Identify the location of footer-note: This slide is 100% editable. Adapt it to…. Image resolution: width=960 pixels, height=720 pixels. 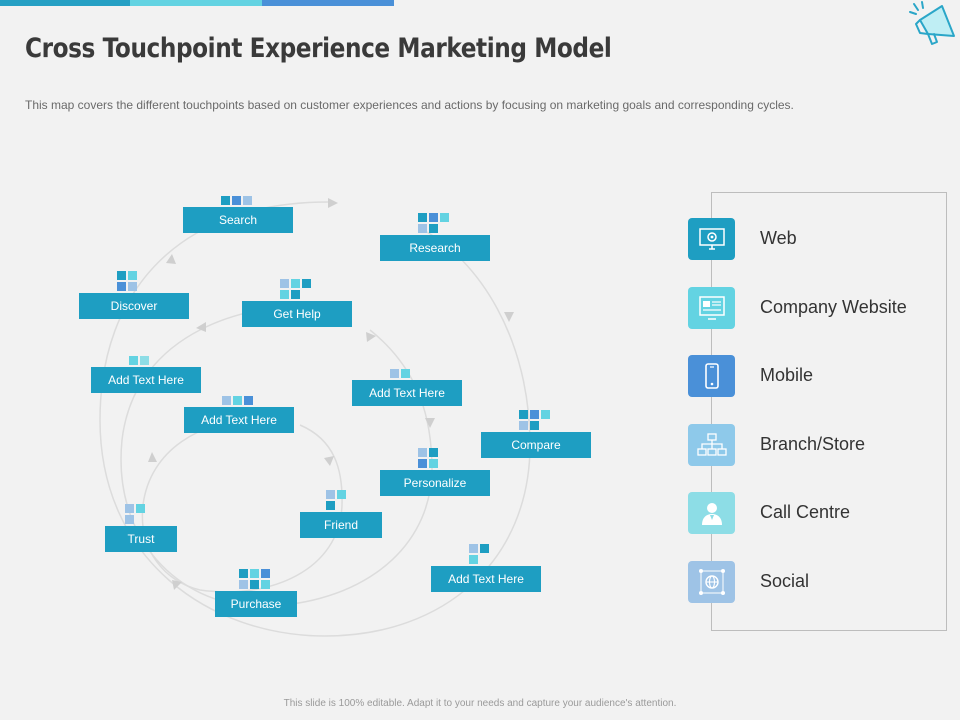
(480, 703).